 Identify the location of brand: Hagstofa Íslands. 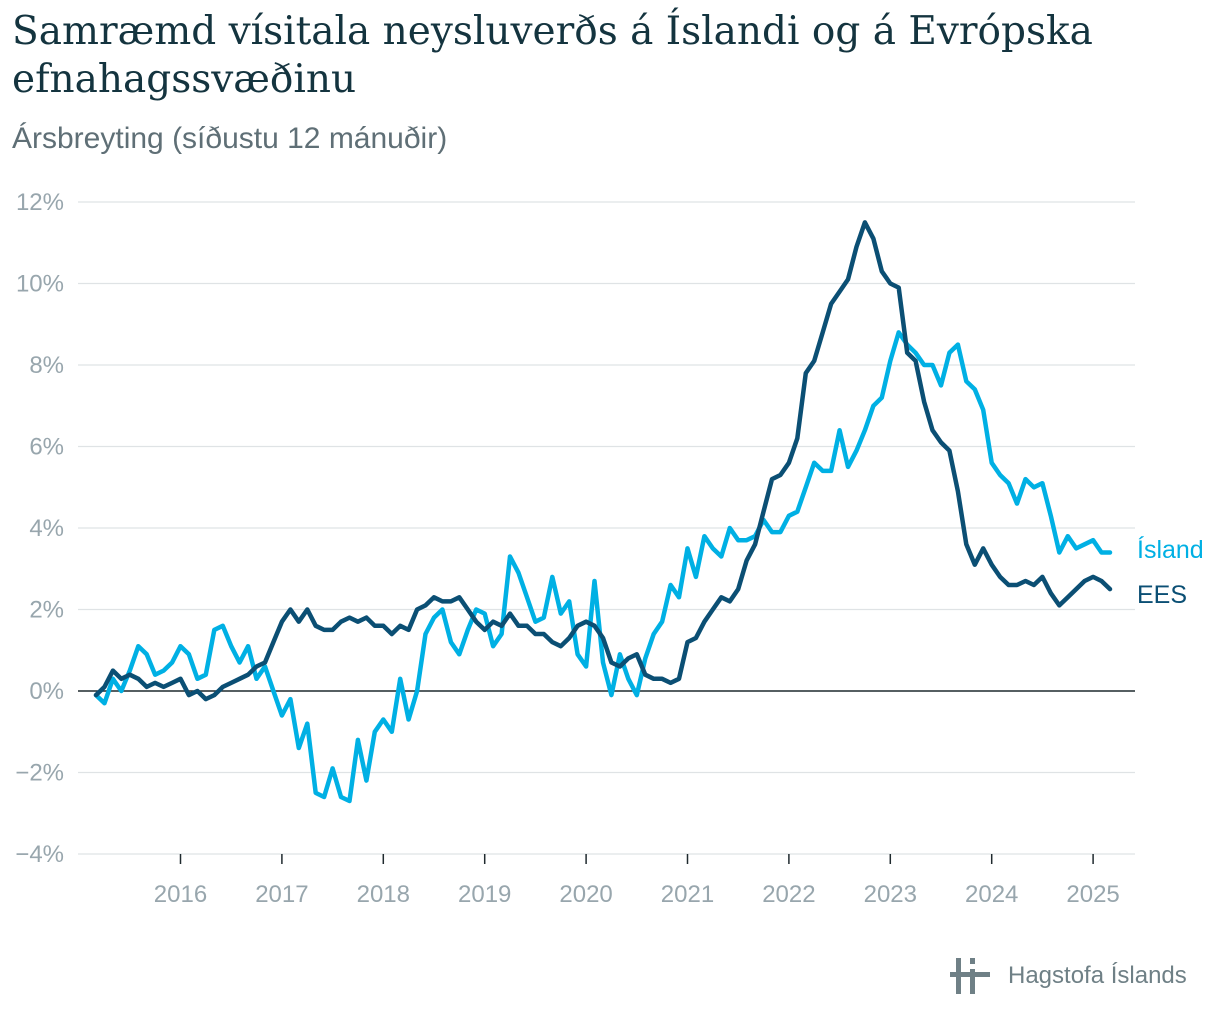
(1068, 976).